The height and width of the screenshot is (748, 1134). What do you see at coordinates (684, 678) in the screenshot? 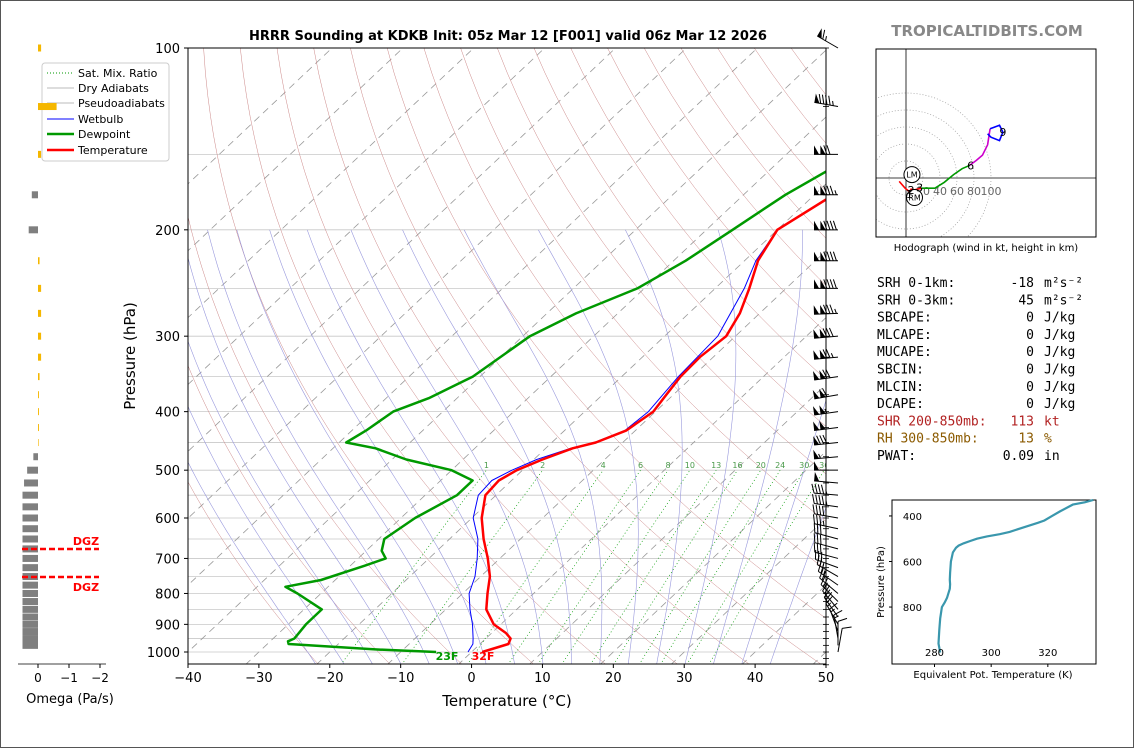
I see `x-tick-label: 30` at bounding box center [684, 678].